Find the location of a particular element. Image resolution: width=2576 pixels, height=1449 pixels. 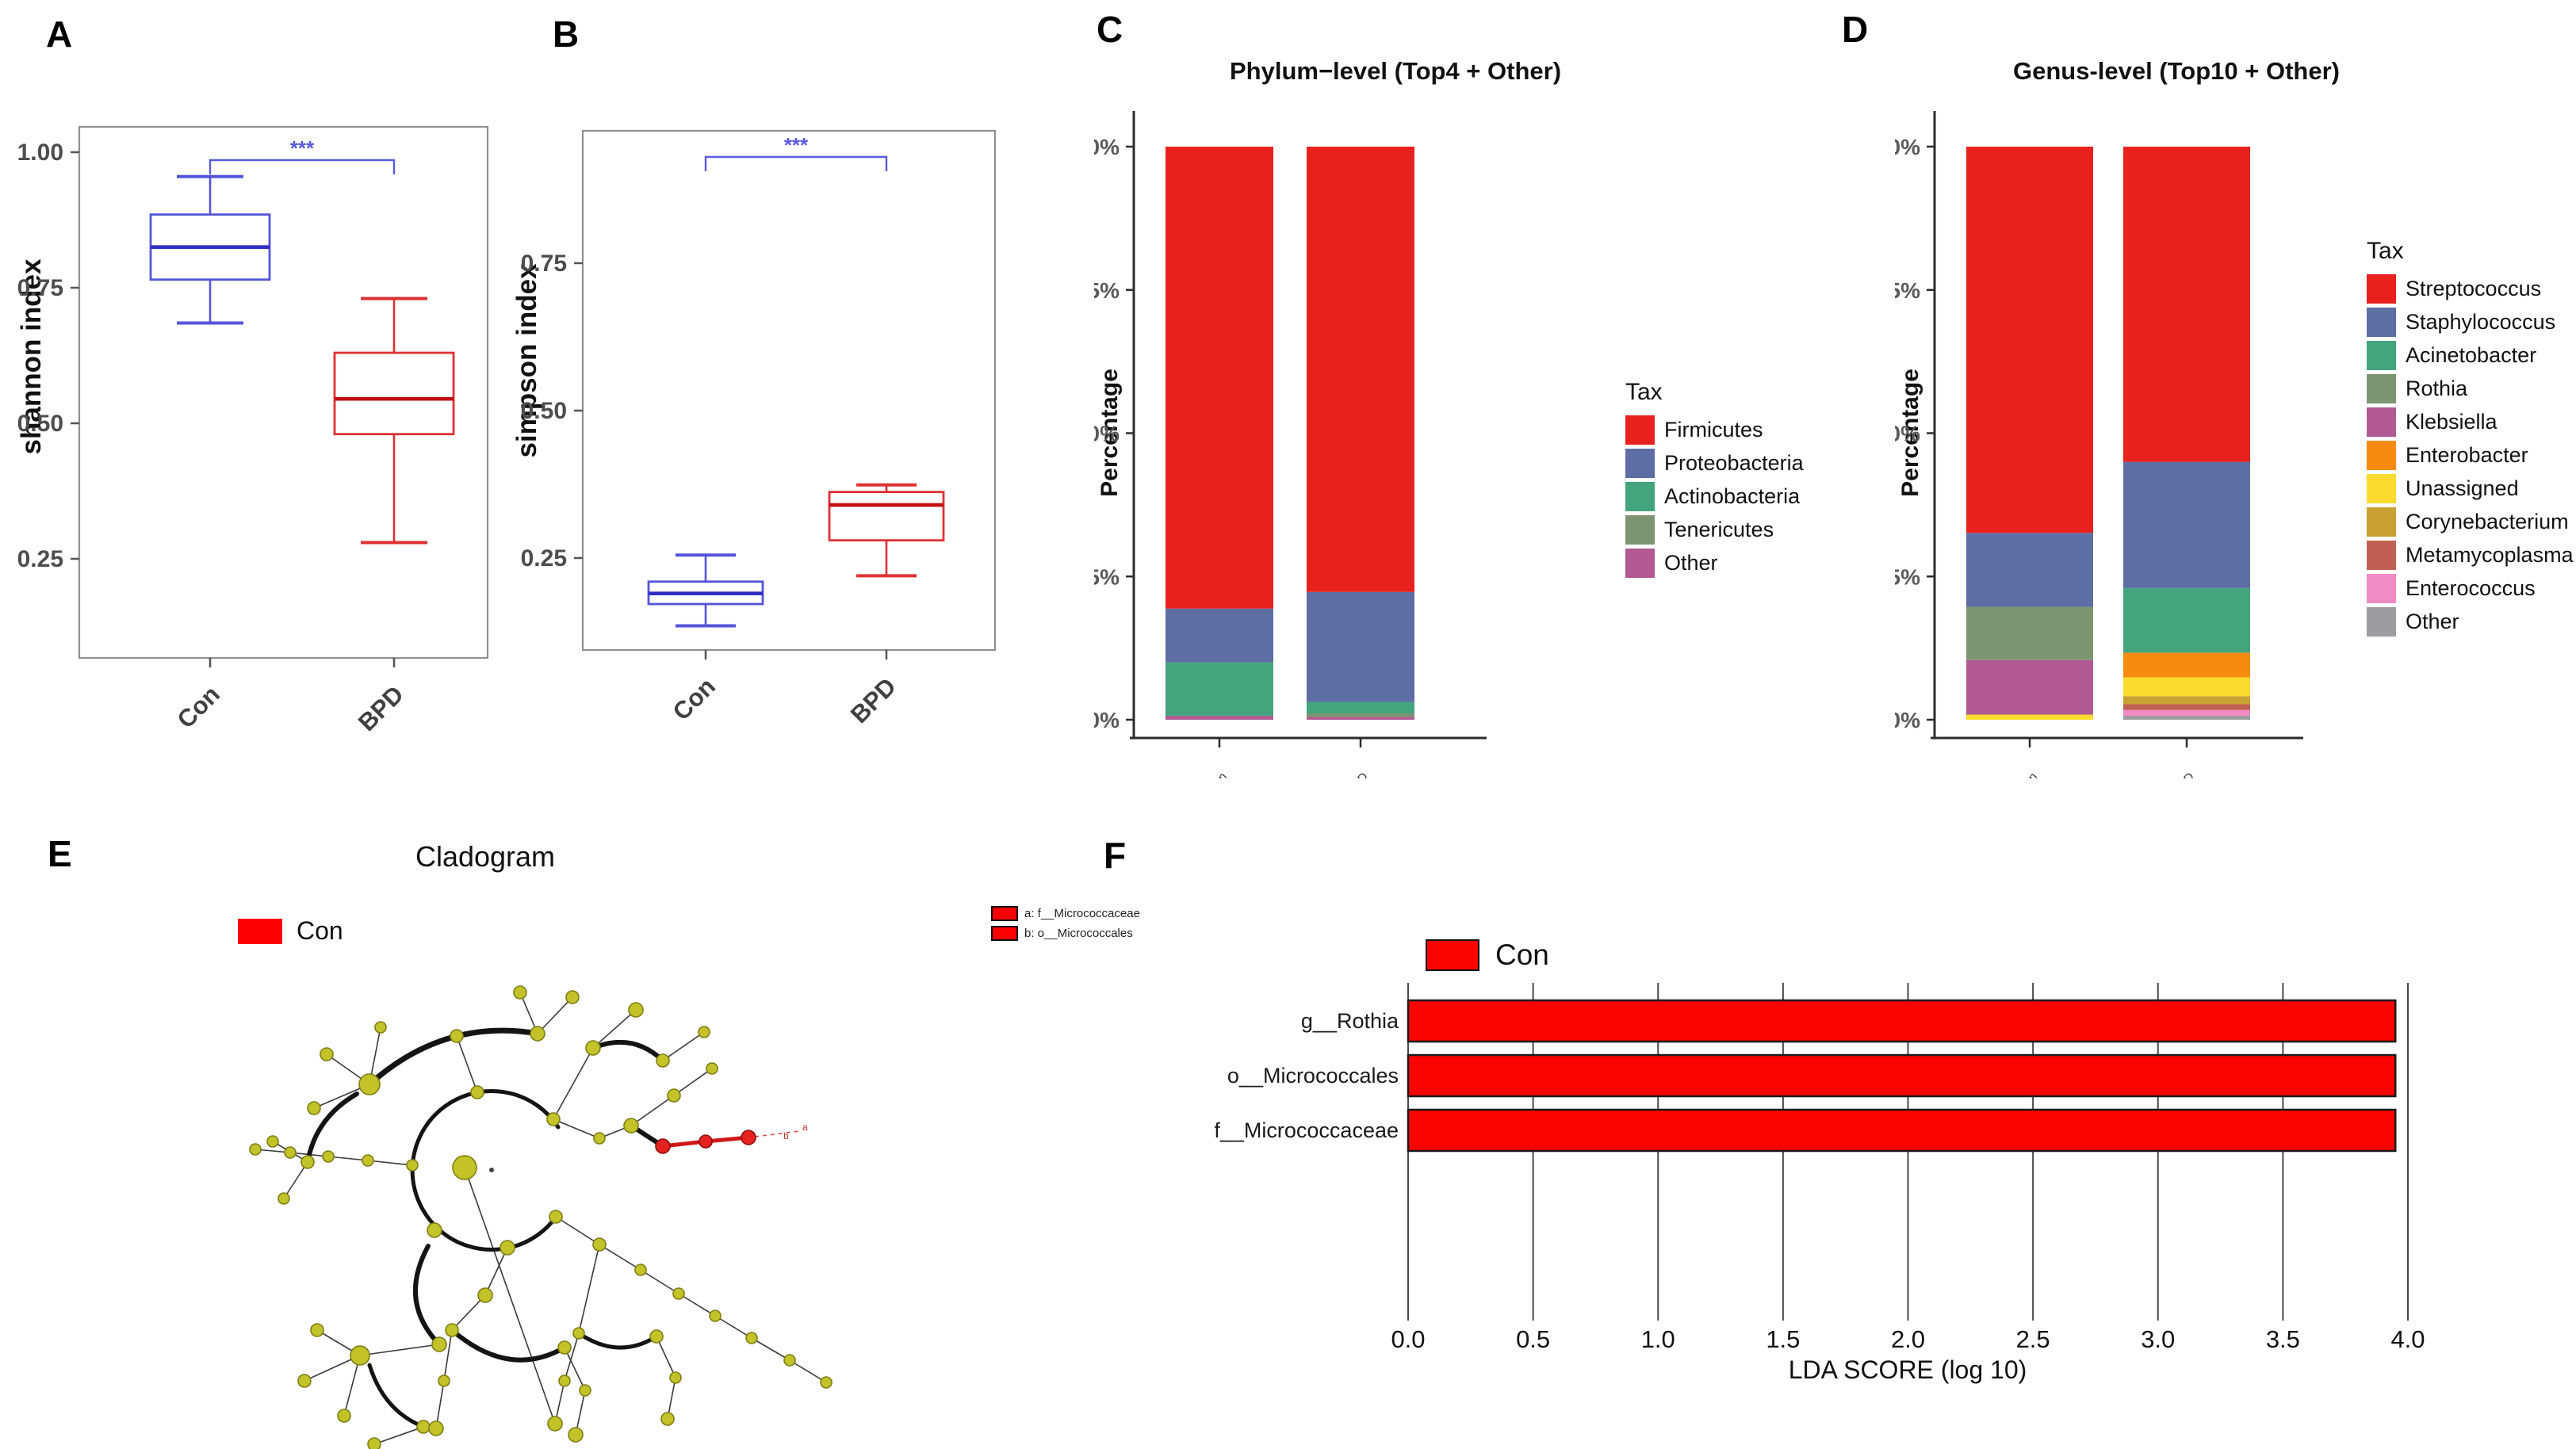

bar-segment-enterococcus is located at coordinates (2186, 712).